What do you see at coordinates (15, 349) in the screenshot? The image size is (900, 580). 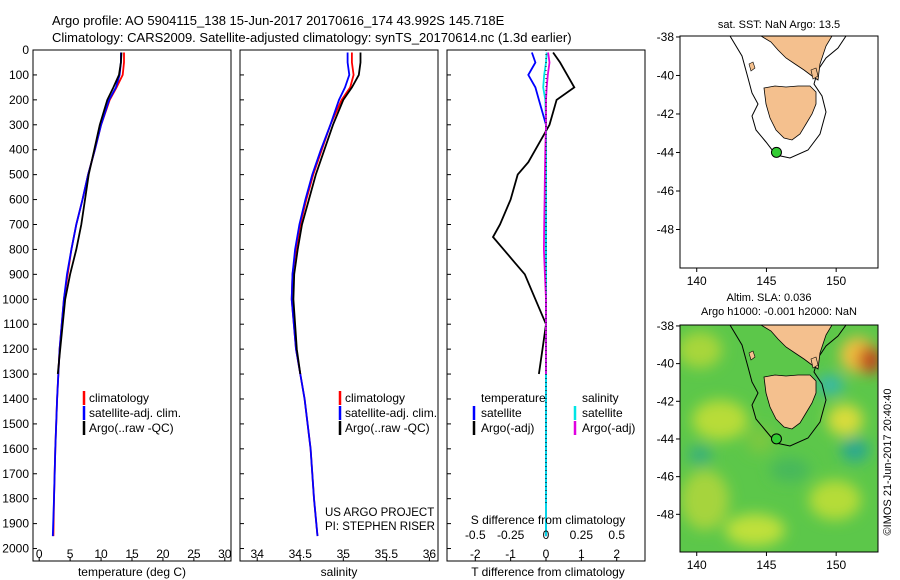 I see `depth-tick-label: 1200` at bounding box center [15, 349].